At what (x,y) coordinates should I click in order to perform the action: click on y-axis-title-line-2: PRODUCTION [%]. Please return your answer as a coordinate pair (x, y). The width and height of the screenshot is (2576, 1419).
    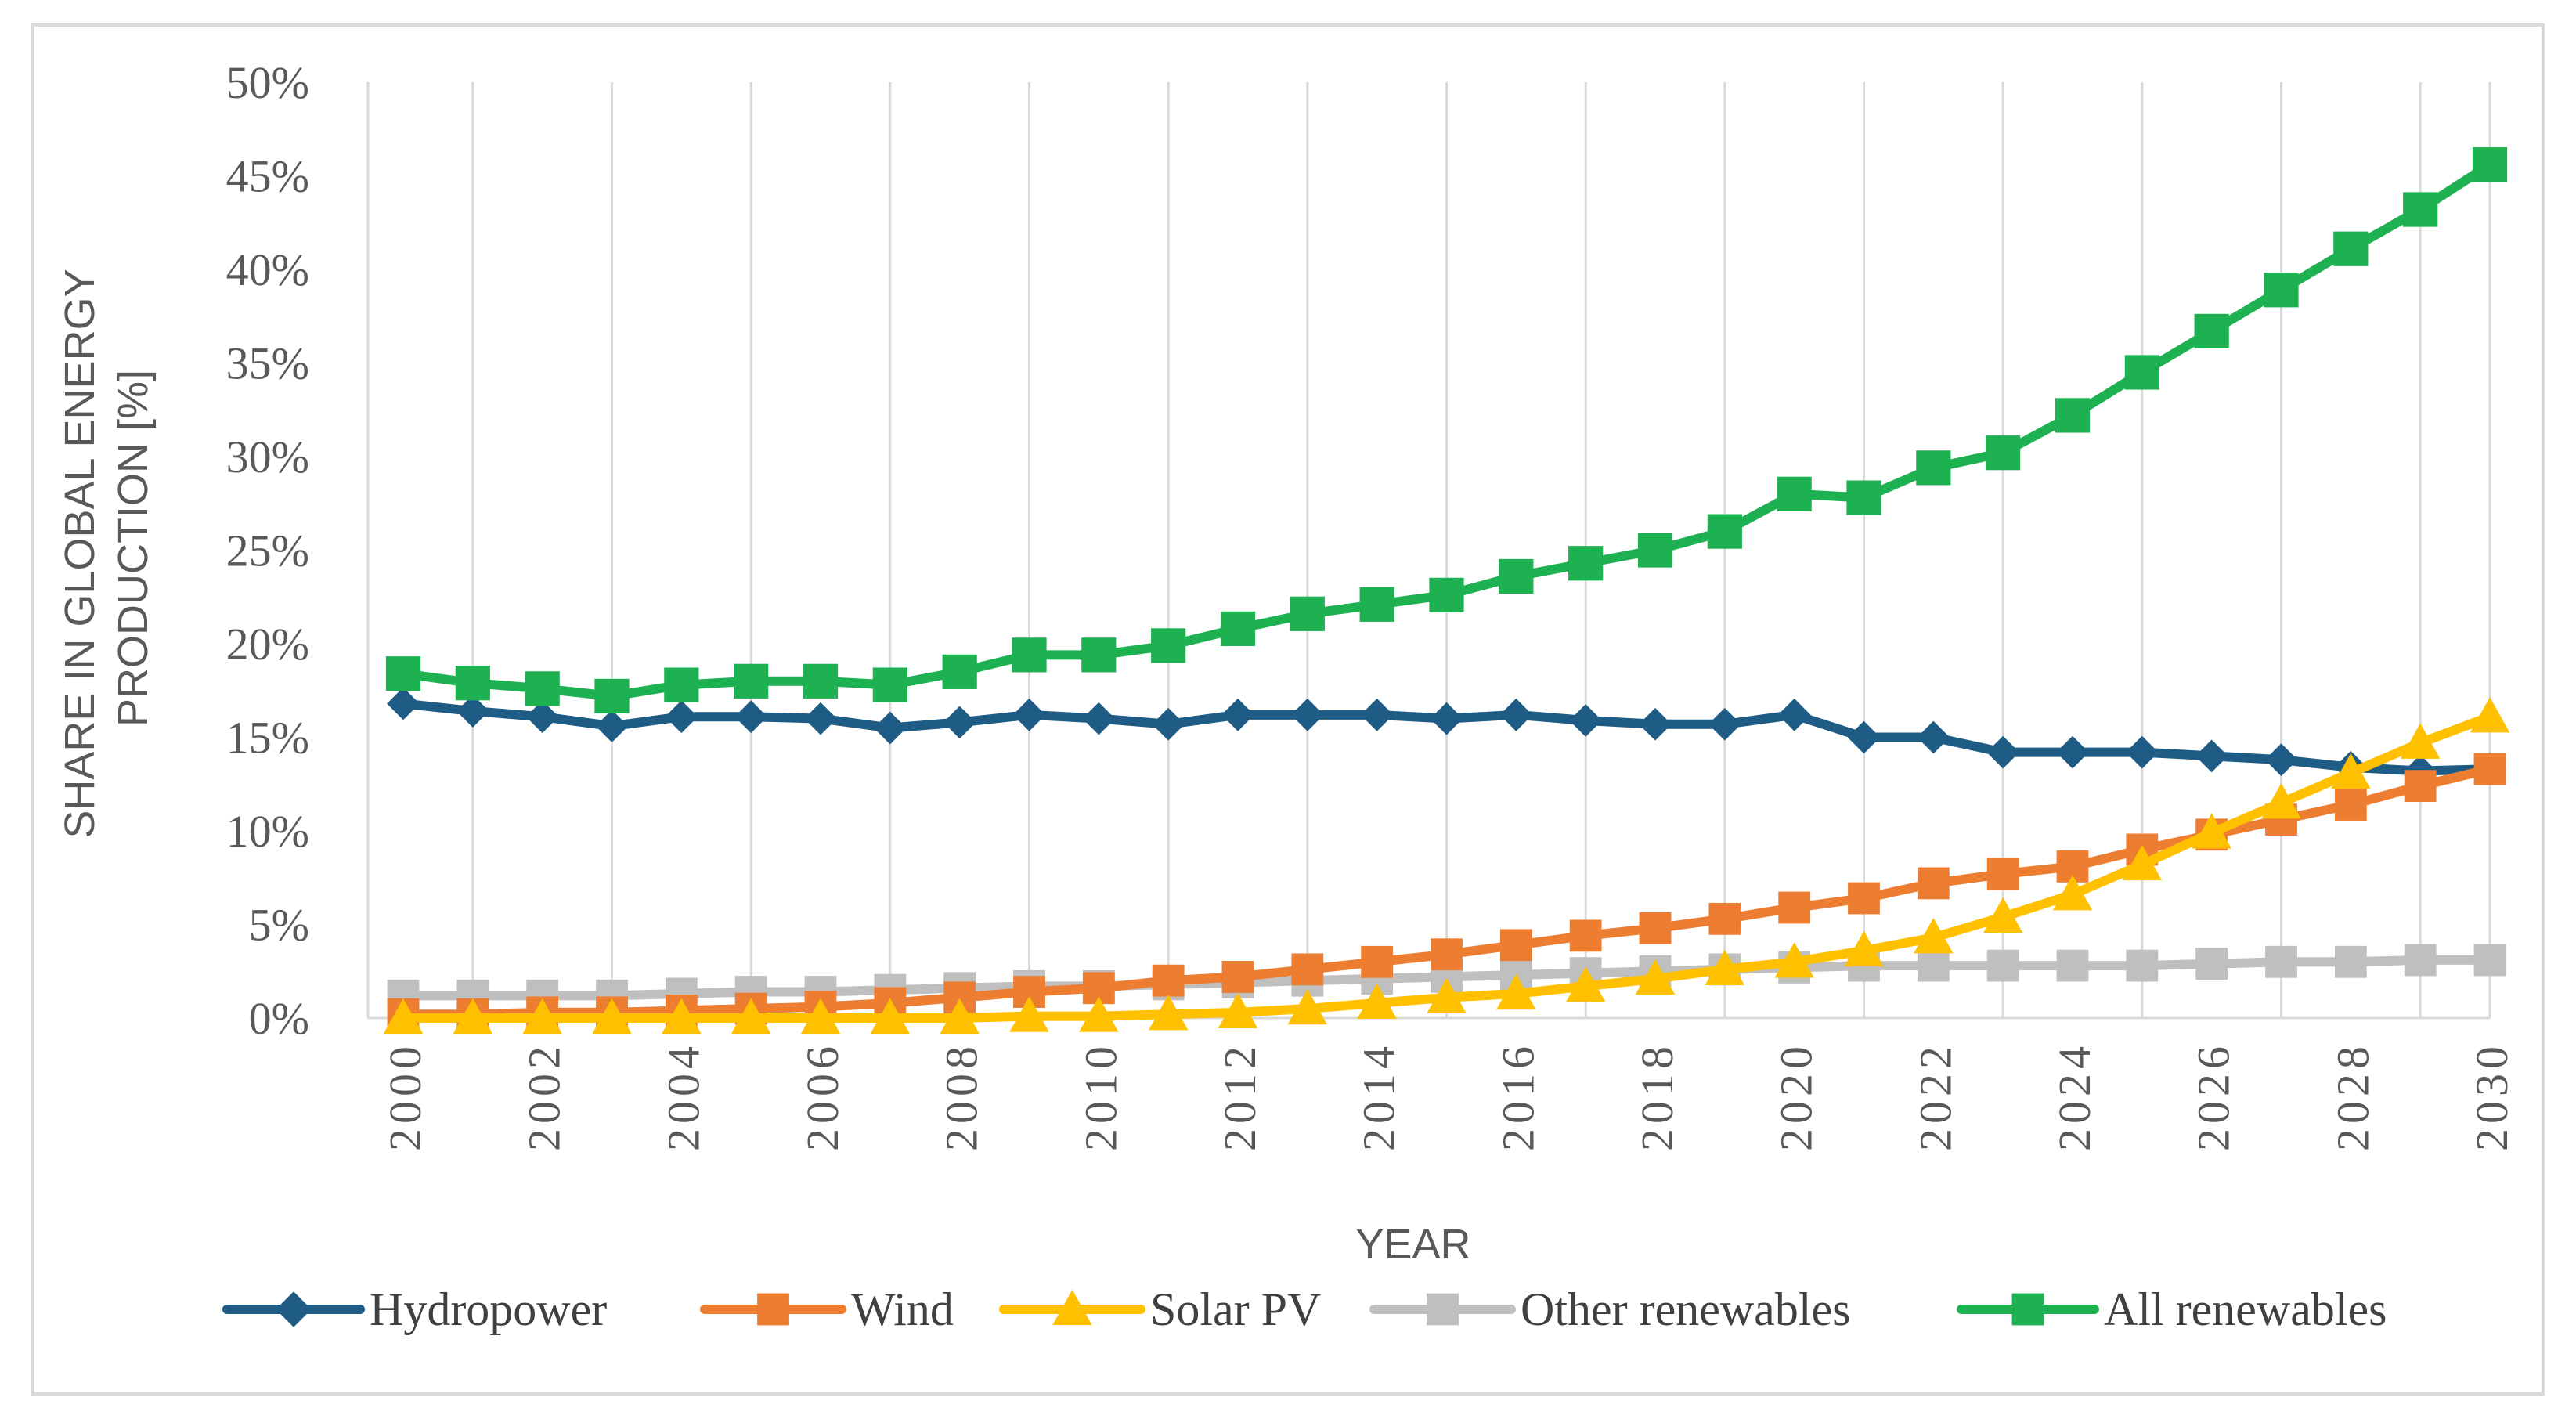
    Looking at the image, I should click on (133, 548).